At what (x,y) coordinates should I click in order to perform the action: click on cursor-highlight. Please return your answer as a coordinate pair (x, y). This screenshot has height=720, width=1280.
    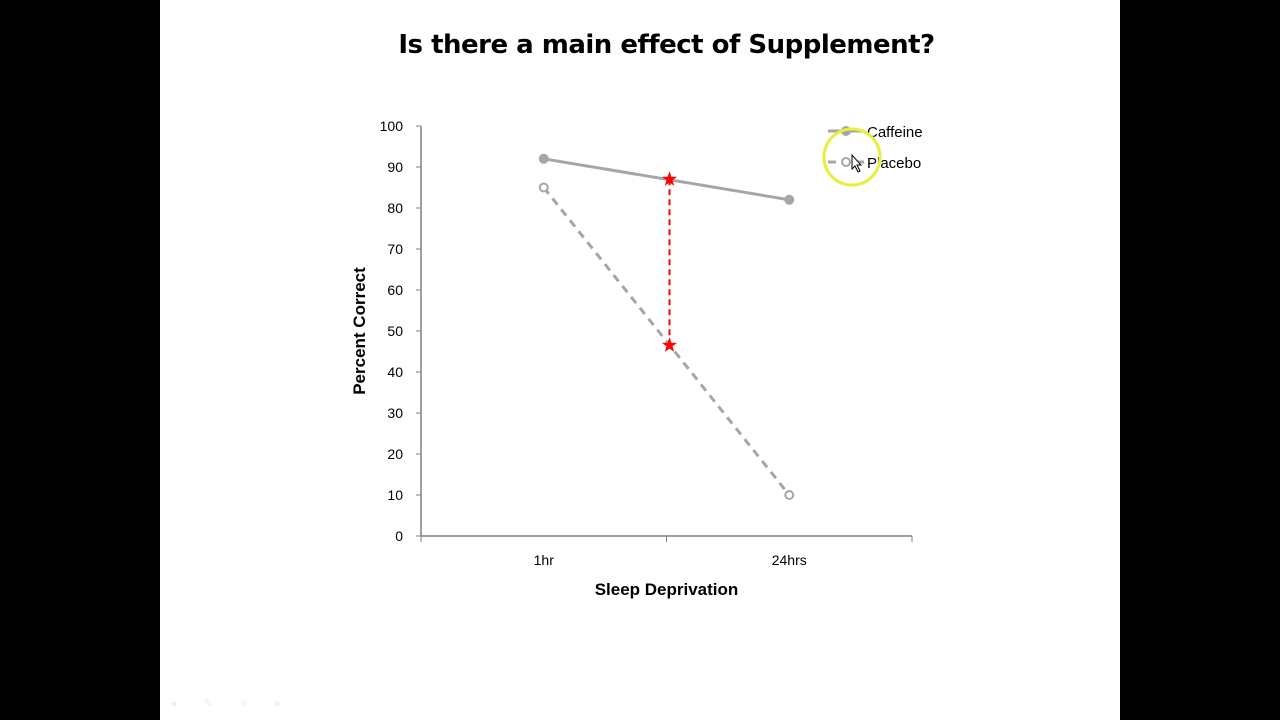
    Looking at the image, I should click on (852, 157).